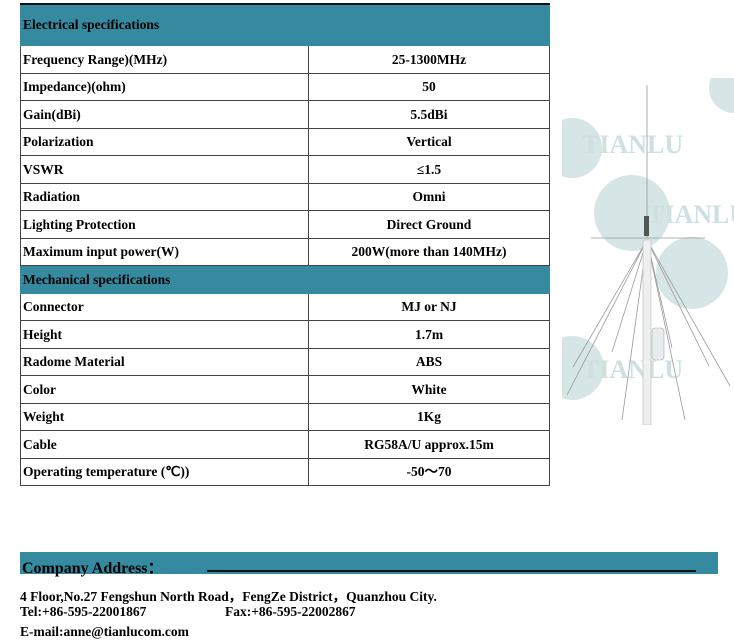 The height and width of the screenshot is (641, 734). I want to click on spec-label: Polarization, so click(164, 141).